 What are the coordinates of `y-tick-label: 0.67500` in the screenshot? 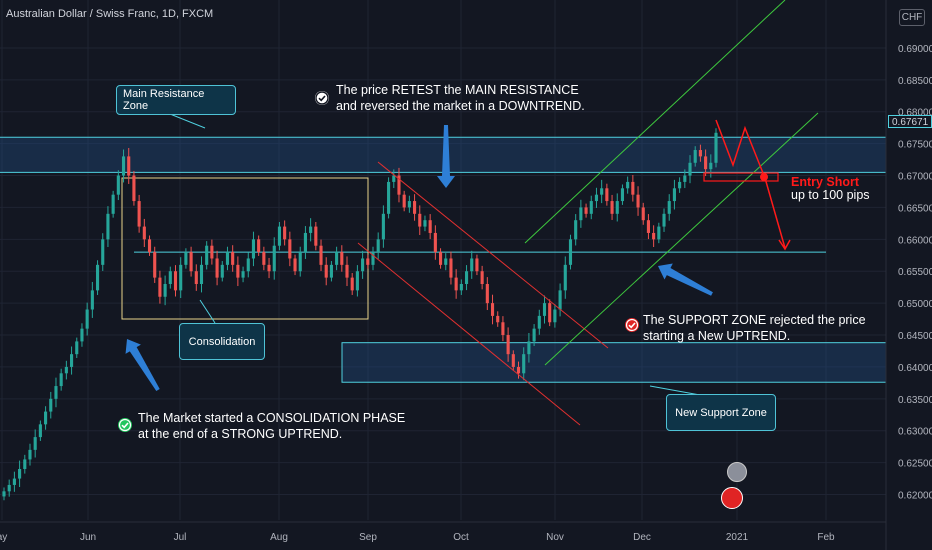 It's located at (915, 145).